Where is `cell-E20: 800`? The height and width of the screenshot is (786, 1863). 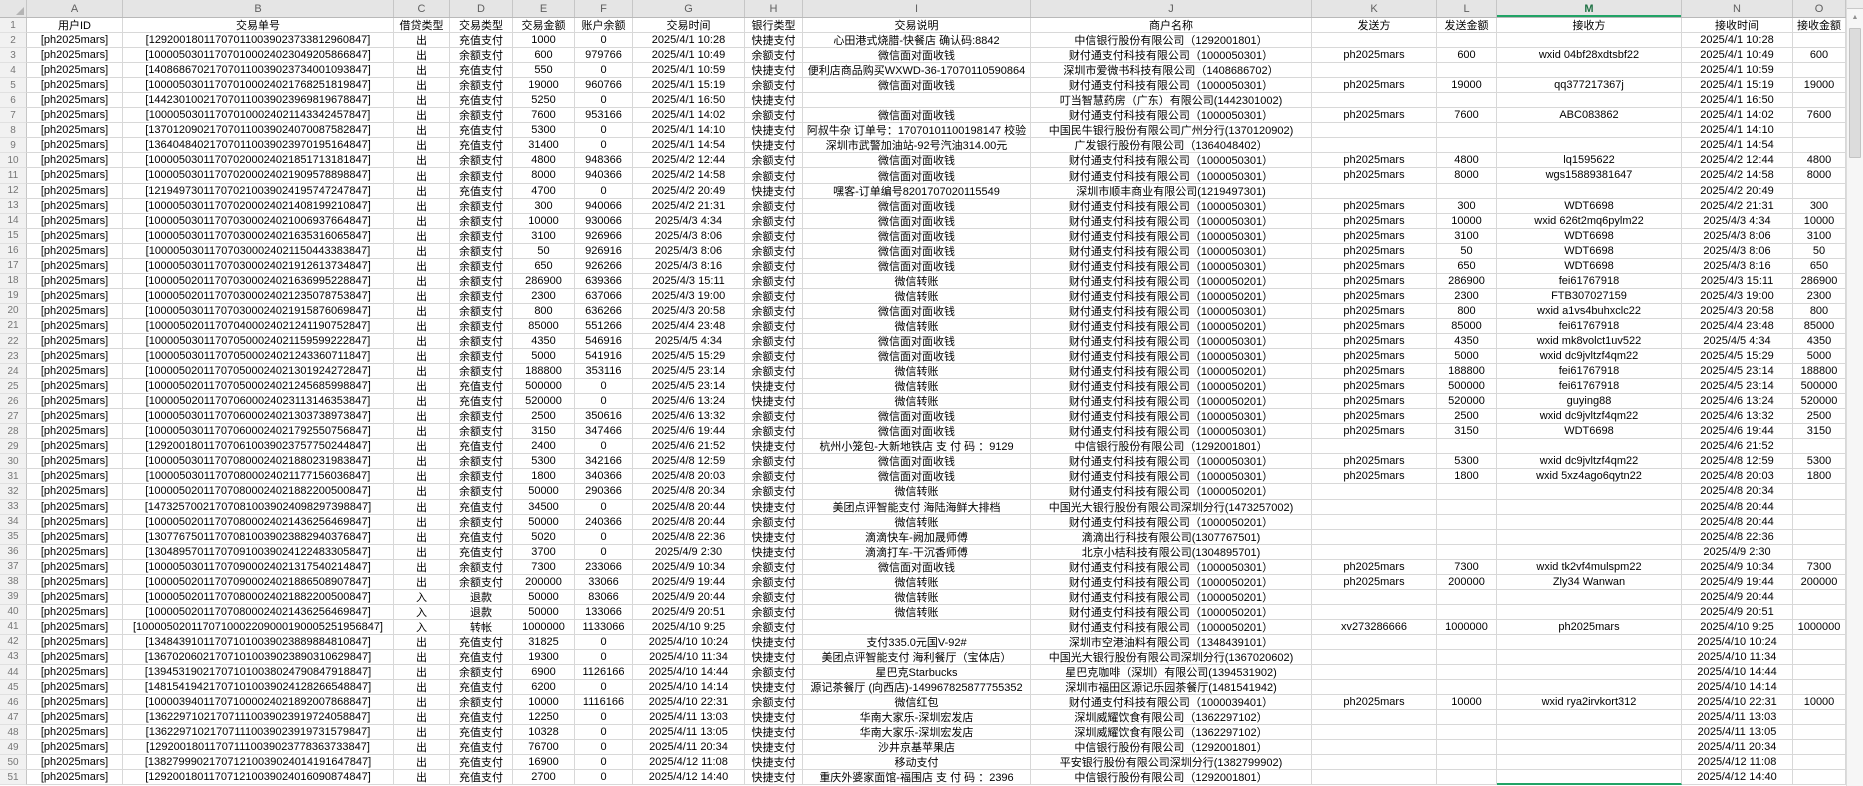
cell-E20: 800 is located at coordinates (544, 311).